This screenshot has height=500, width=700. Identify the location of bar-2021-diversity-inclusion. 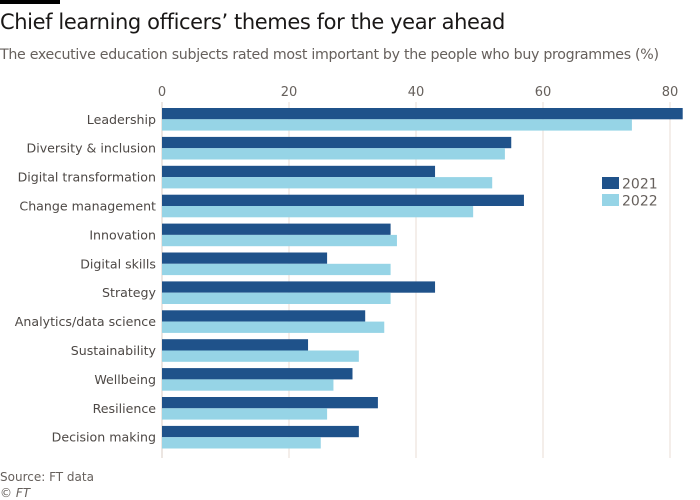
(337, 142).